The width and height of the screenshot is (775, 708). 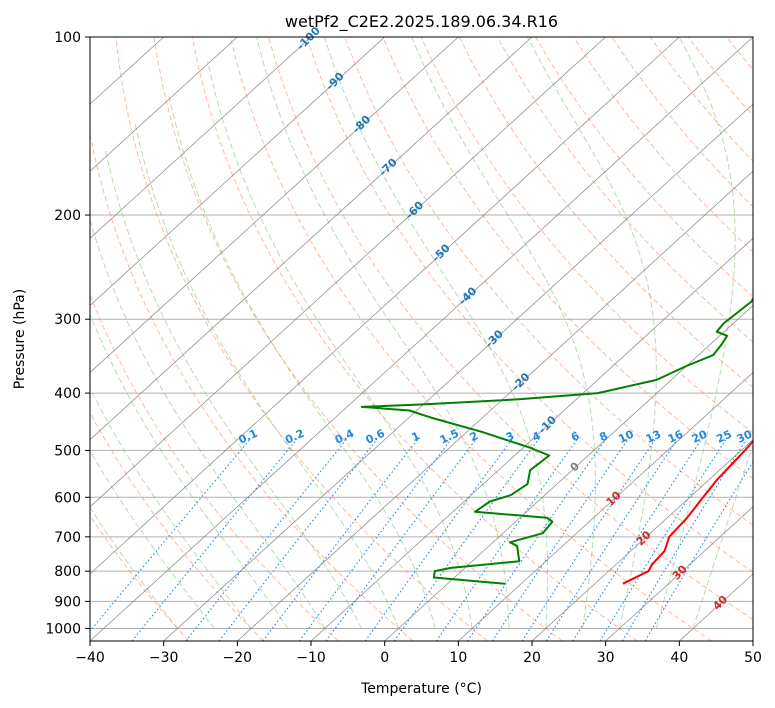 I want to click on y-tick-label: 300, so click(x=67, y=320).